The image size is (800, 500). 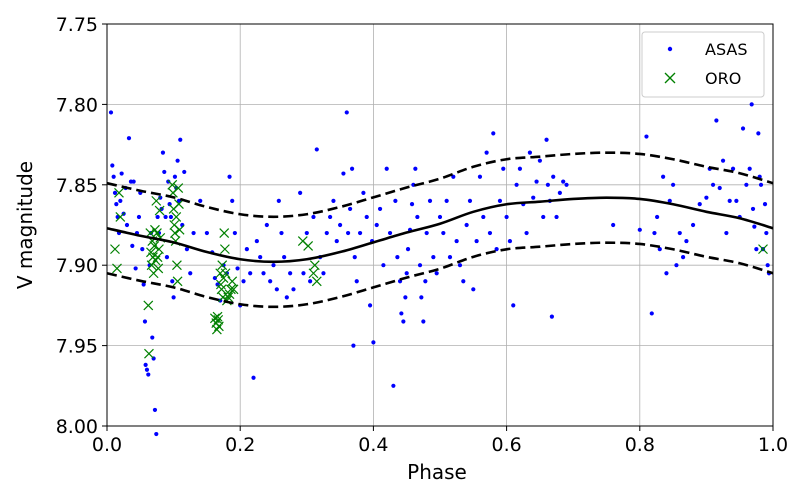 I want to click on x-tick-label: 0.2, so click(x=240, y=445).